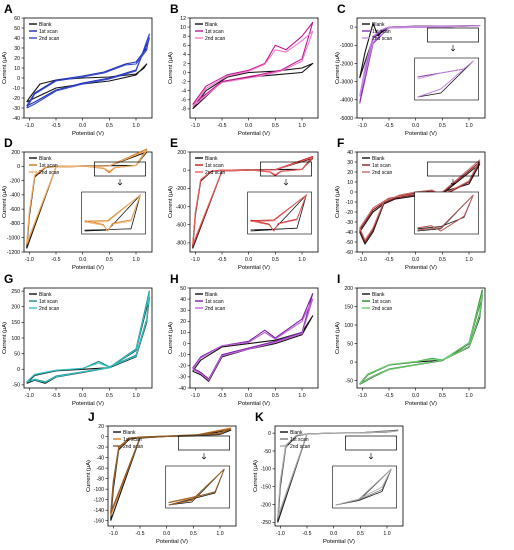 The height and width of the screenshot is (550, 514). I want to click on y-tick-label: -2000, so click(346, 64).